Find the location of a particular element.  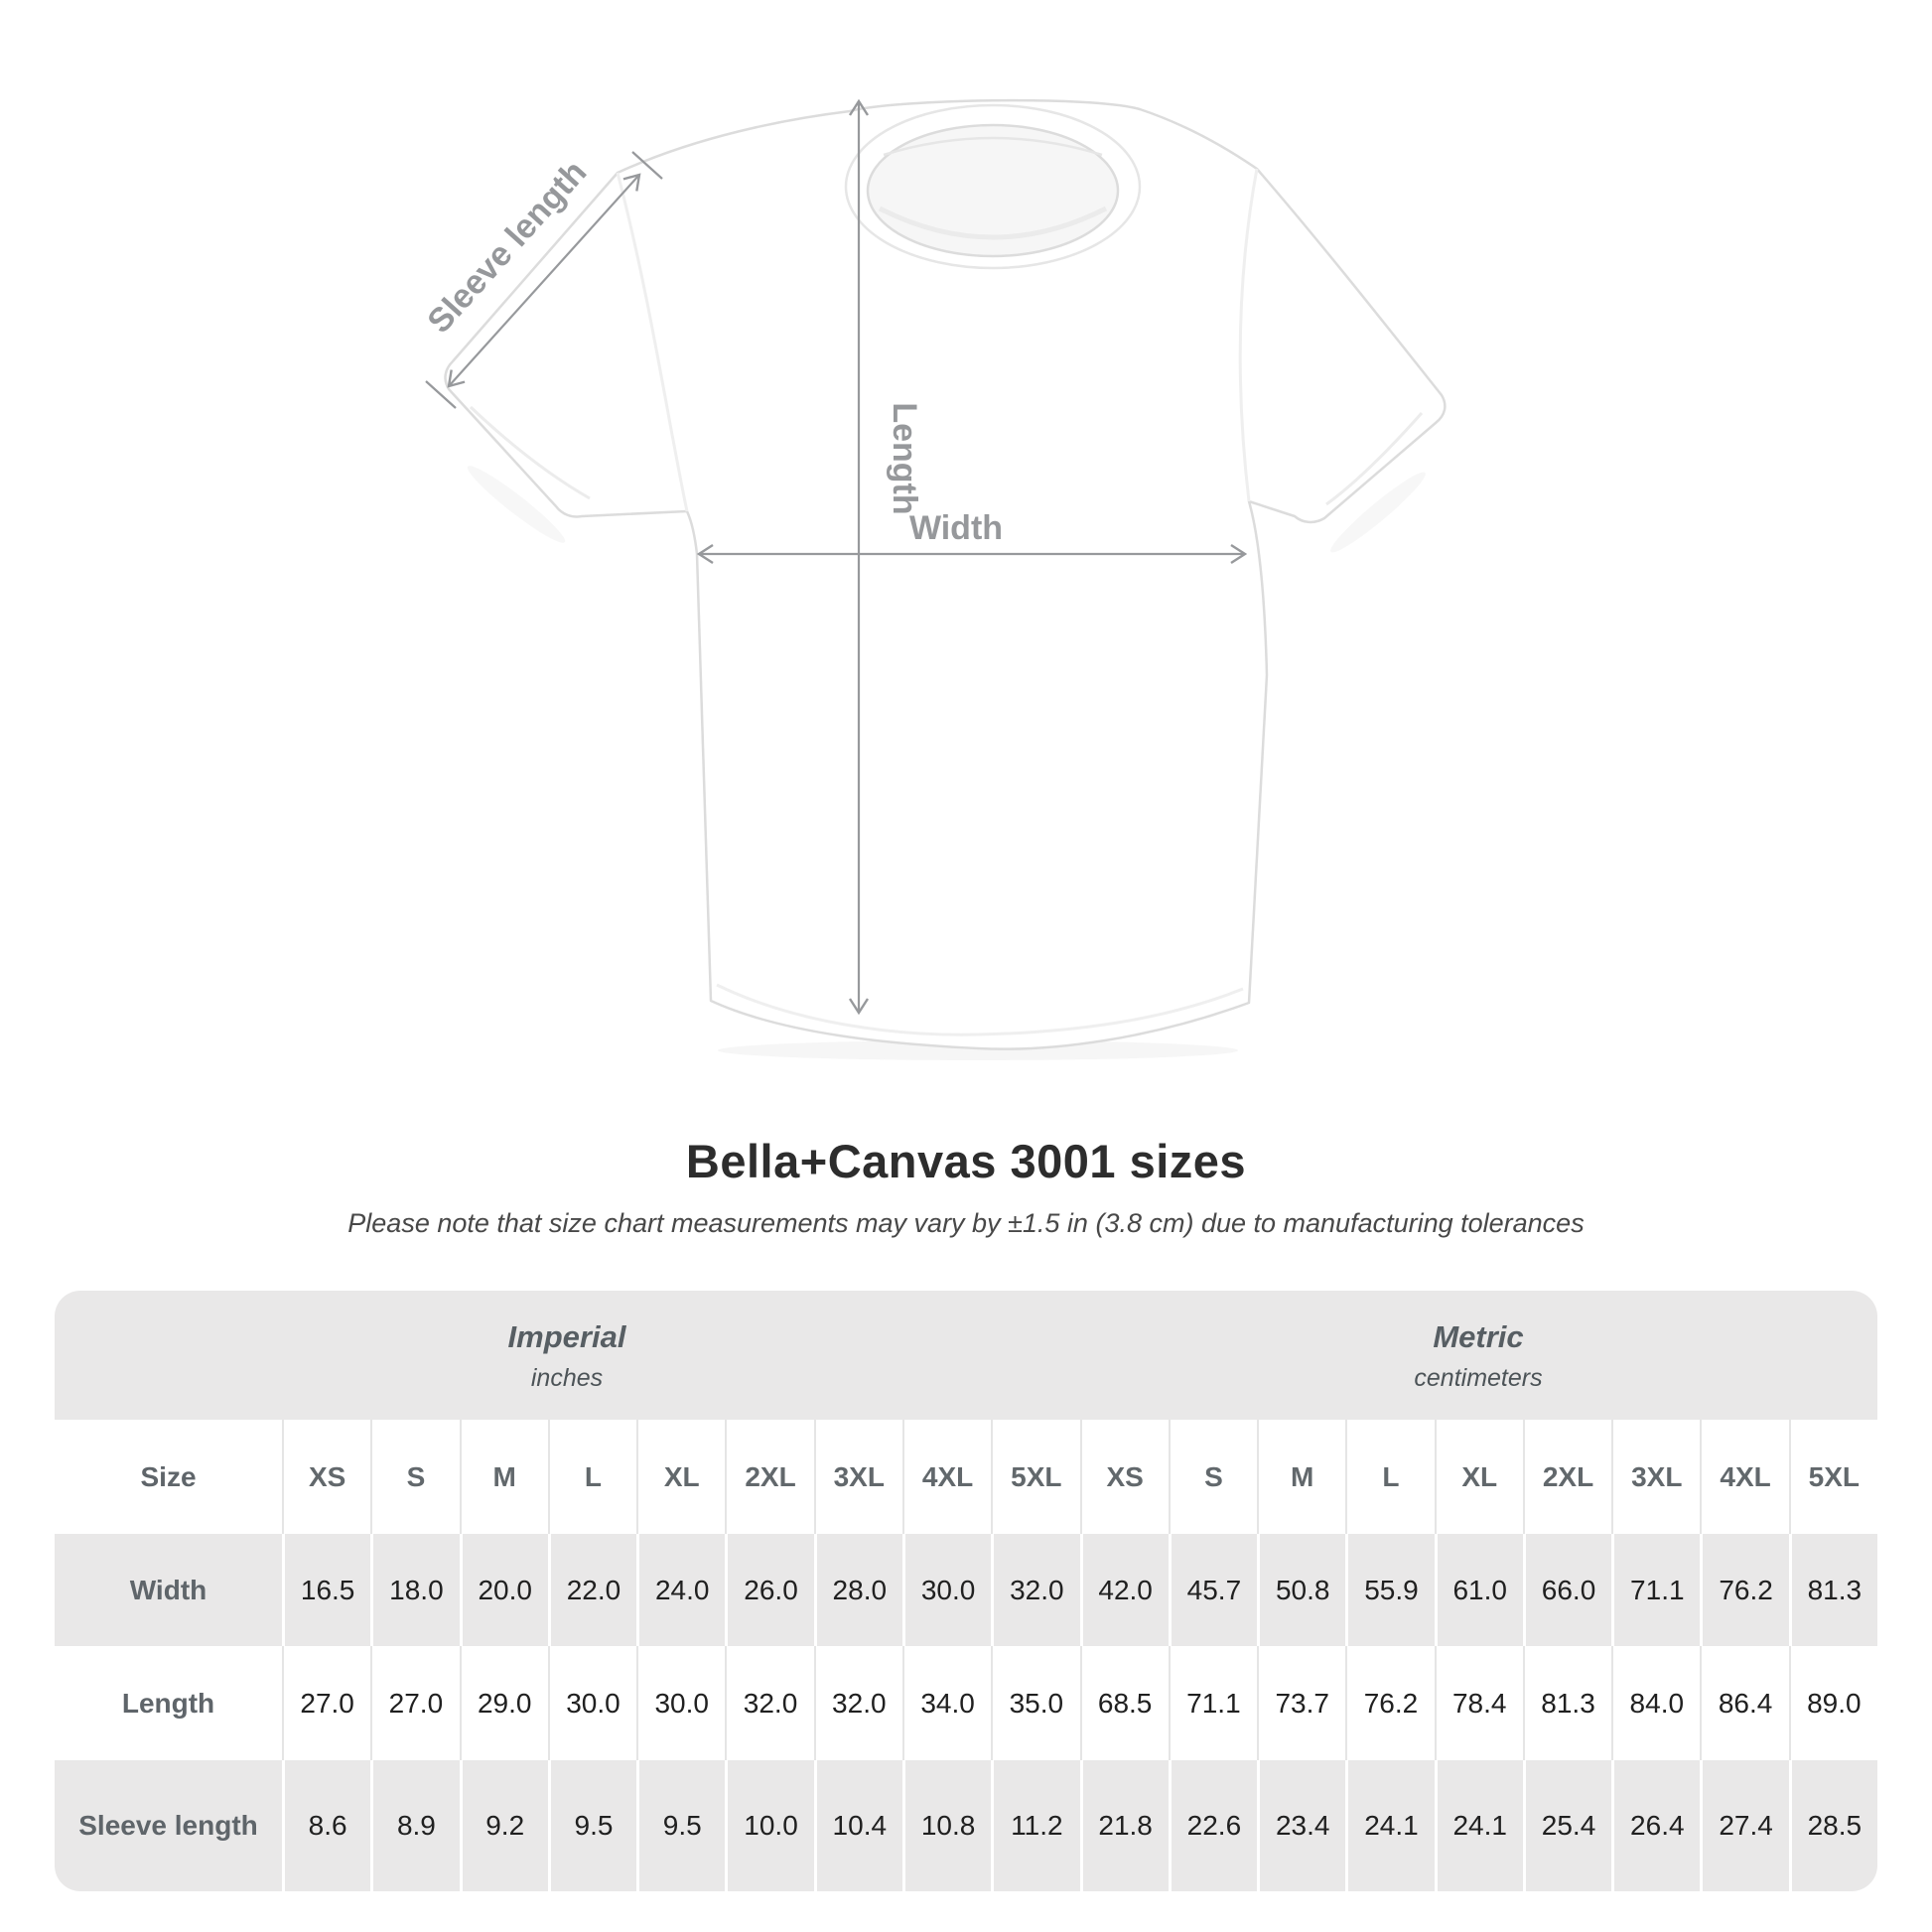

value-cell-metric: 23.4 is located at coordinates (1302, 1825).